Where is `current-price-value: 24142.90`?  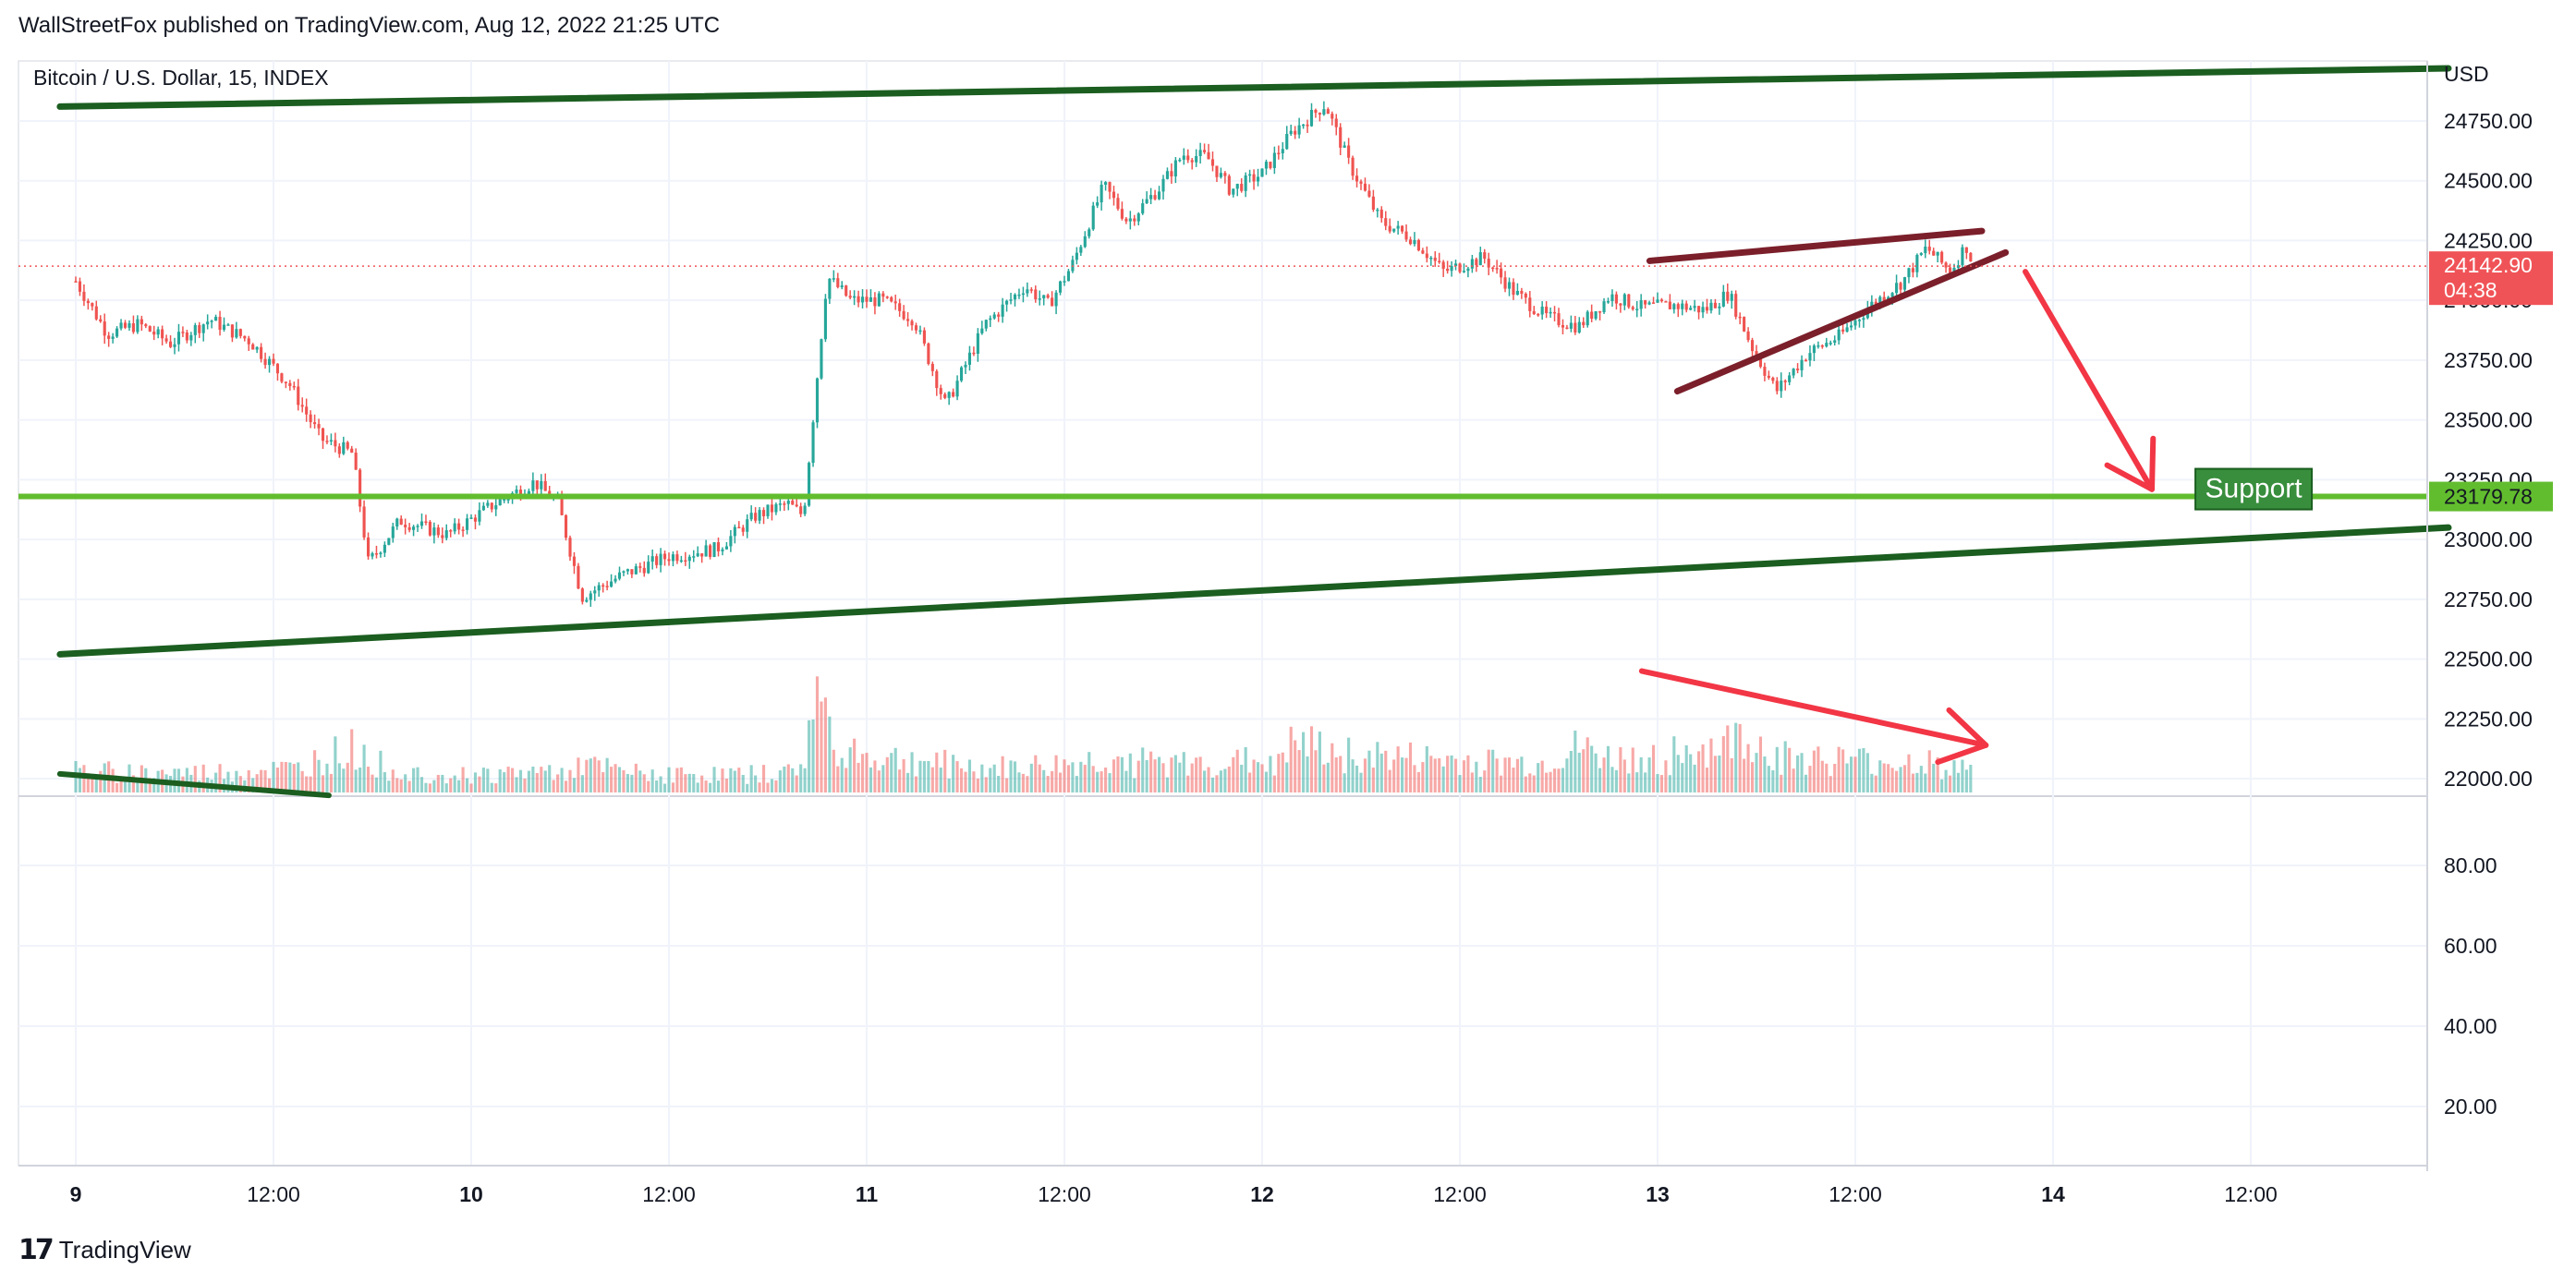 current-price-value: 24142.90 is located at coordinates (2488, 265).